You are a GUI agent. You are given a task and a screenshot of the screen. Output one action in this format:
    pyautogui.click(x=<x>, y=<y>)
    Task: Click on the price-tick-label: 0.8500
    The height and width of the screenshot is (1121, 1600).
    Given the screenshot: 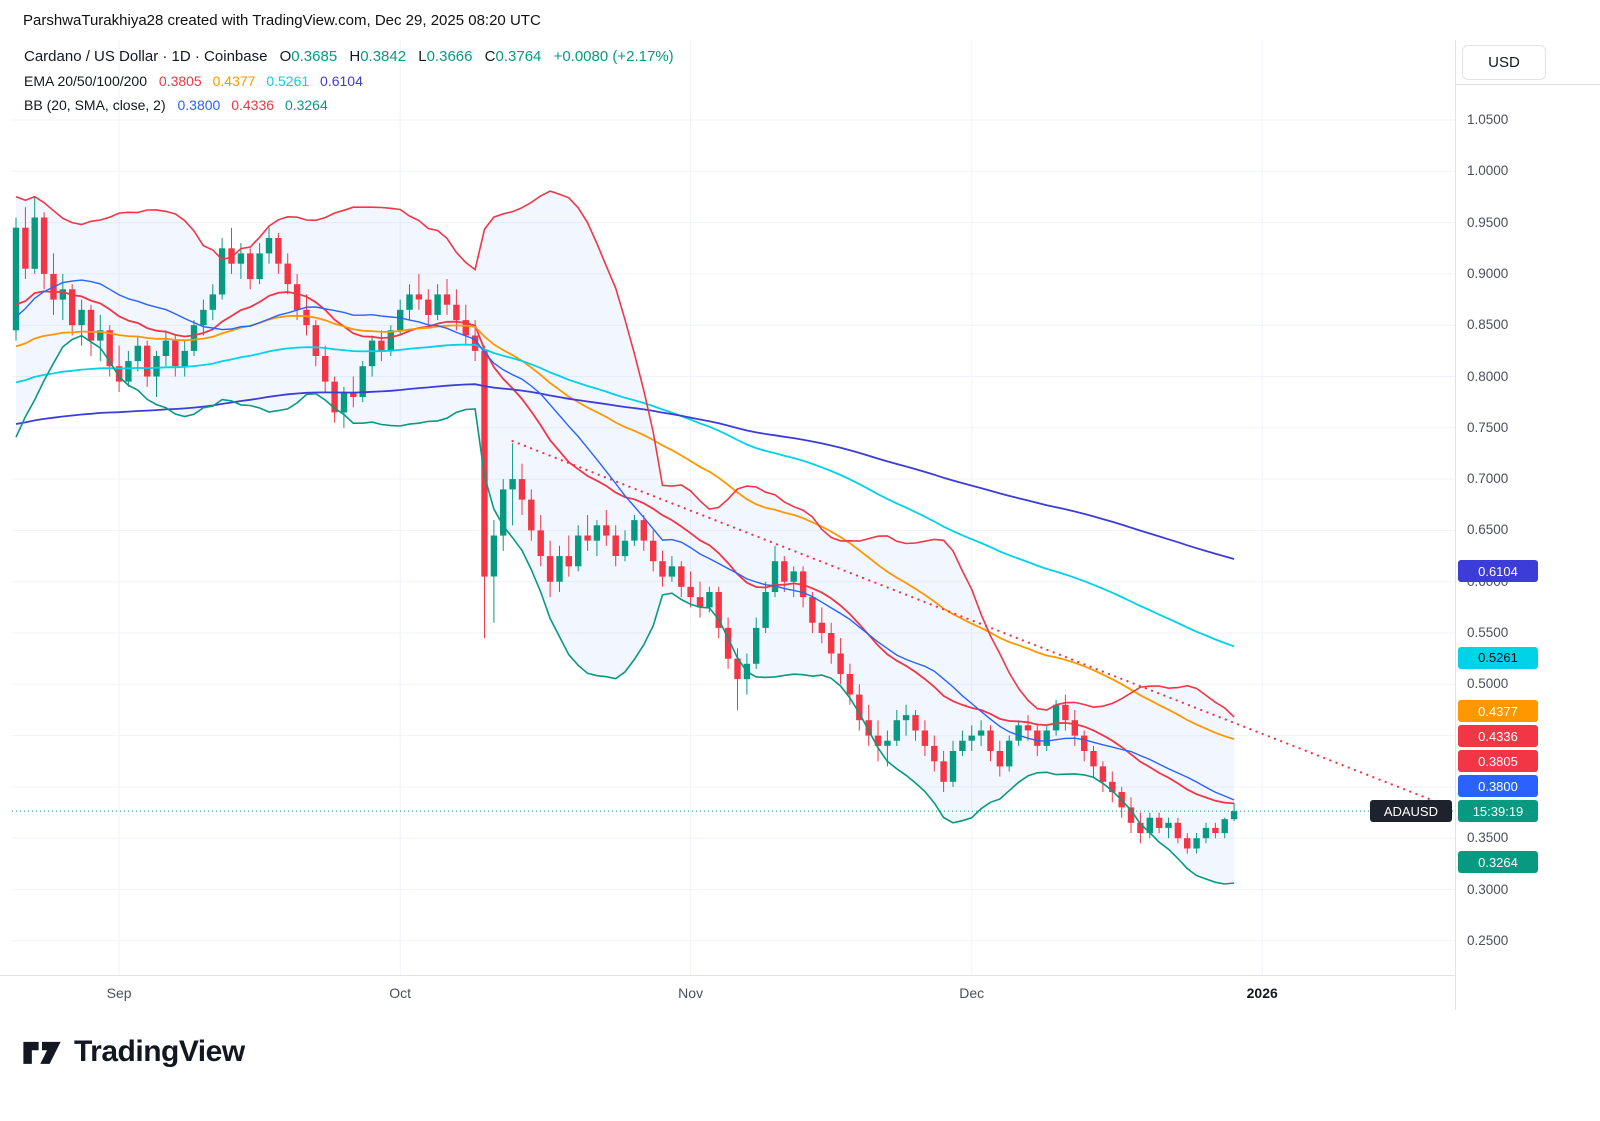 What is the action you would take?
    pyautogui.click(x=1488, y=325)
    